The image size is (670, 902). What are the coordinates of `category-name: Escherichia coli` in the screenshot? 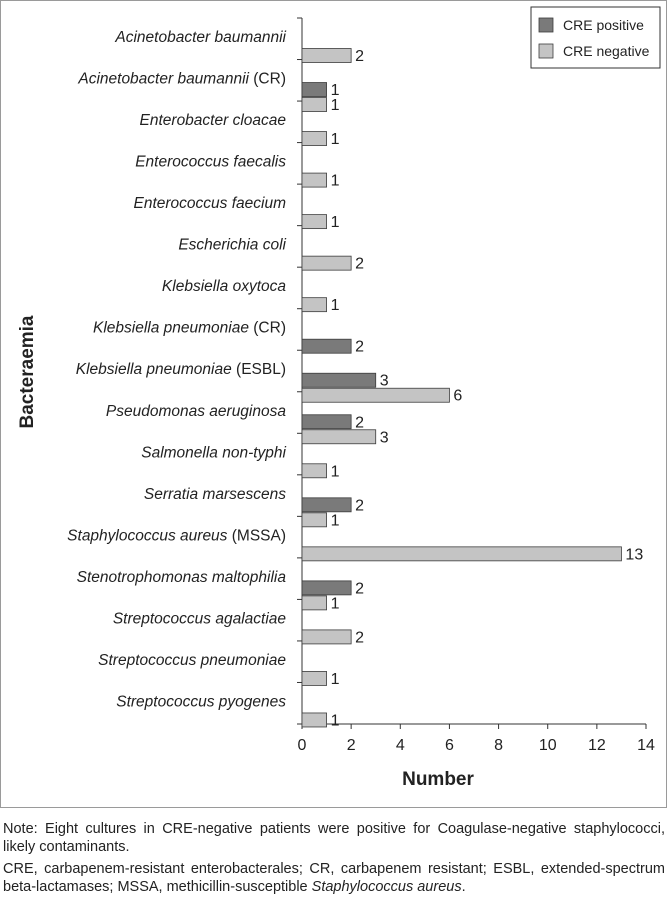 It's located at (232, 245).